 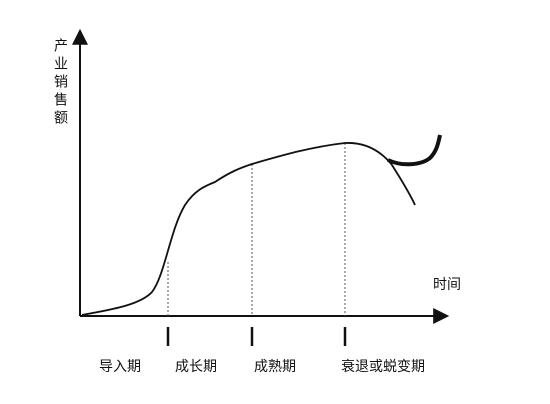 I want to click on x-axis-label: 时间, so click(x=447, y=285).